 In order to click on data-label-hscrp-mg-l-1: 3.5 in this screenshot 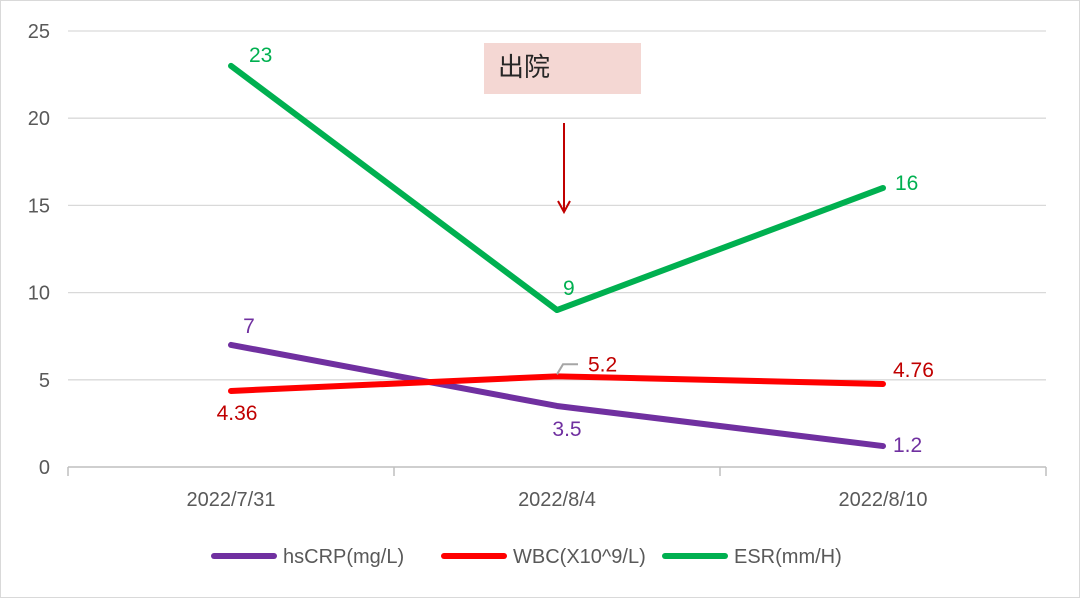, I will do `click(566, 429)`.